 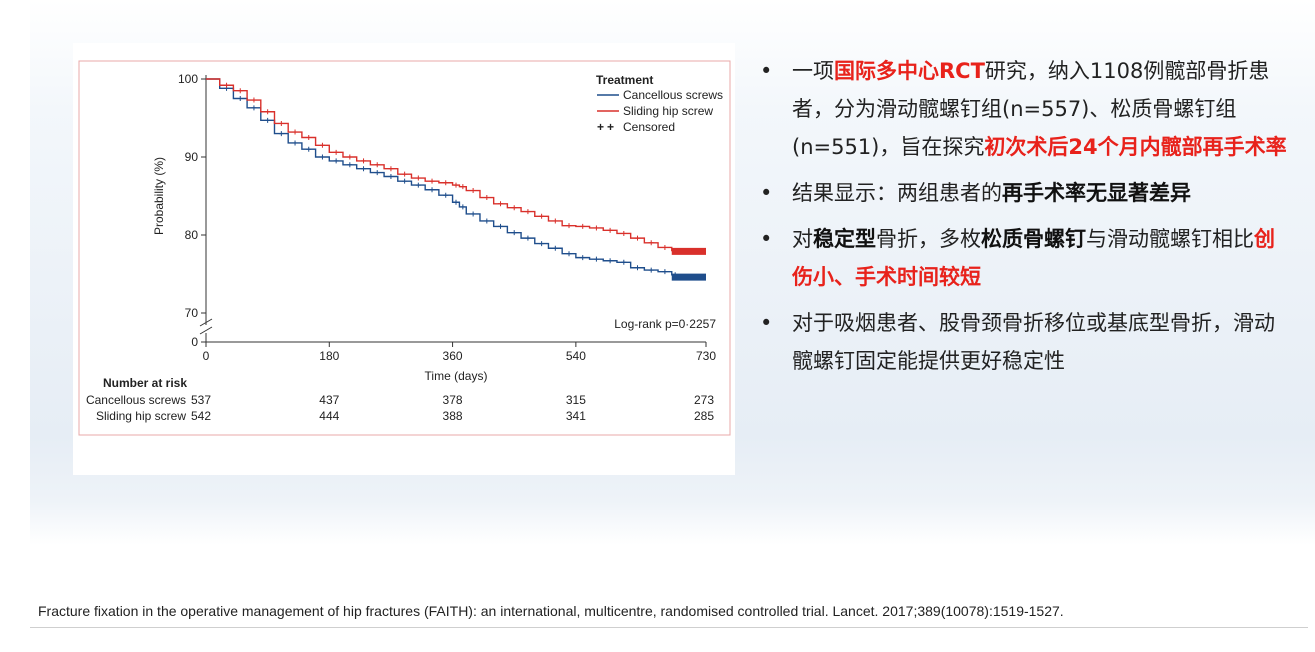 What do you see at coordinates (145, 383) in the screenshot?
I see `risk-table-title: Number at risk` at bounding box center [145, 383].